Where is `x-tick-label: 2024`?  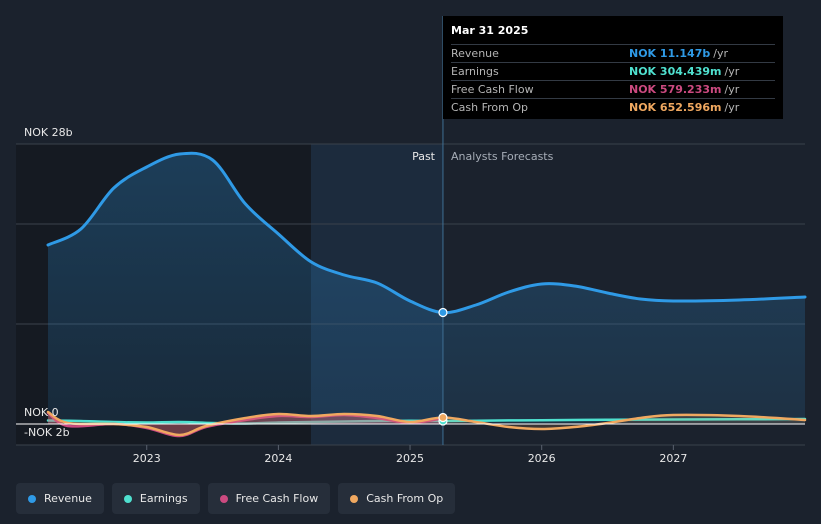
x-tick-label: 2024 is located at coordinates (278, 458).